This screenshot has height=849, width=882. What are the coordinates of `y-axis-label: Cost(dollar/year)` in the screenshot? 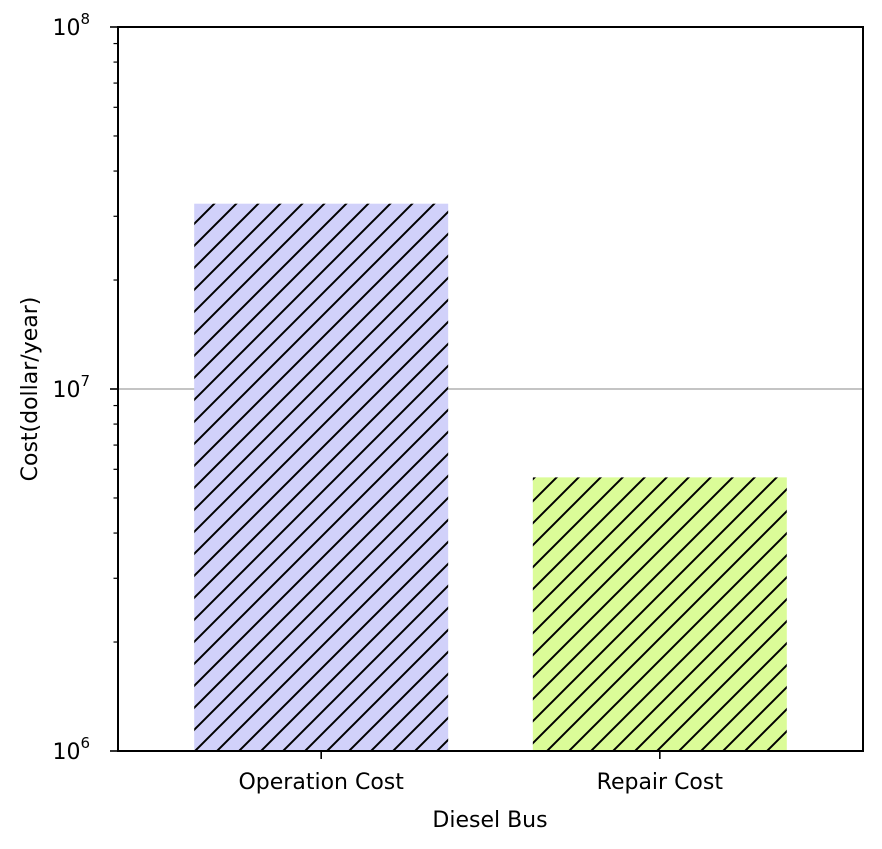 It's located at (30, 389).